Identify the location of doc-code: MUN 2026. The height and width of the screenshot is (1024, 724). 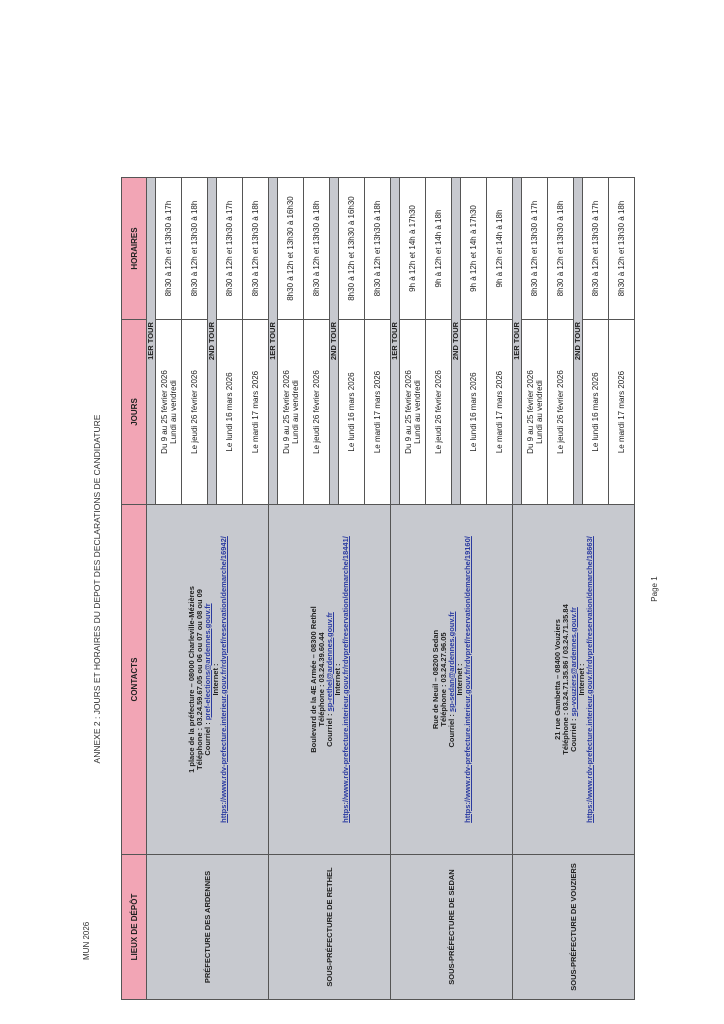
(86, 940).